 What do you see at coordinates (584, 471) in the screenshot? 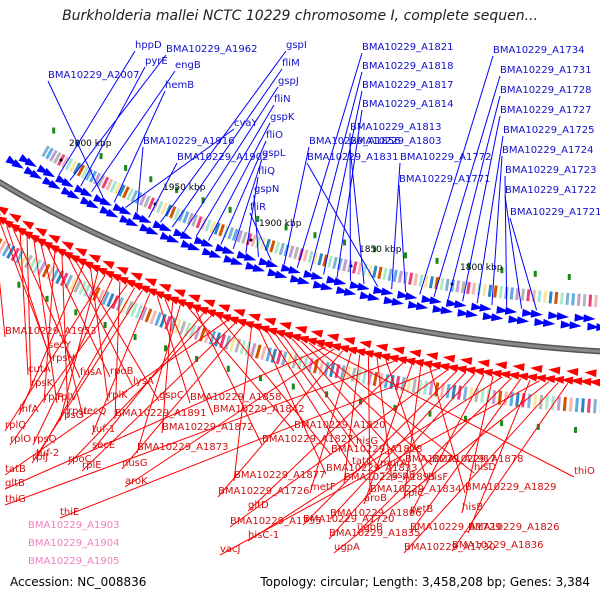
I see `reverse-gene-label: thiO` at bounding box center [584, 471].